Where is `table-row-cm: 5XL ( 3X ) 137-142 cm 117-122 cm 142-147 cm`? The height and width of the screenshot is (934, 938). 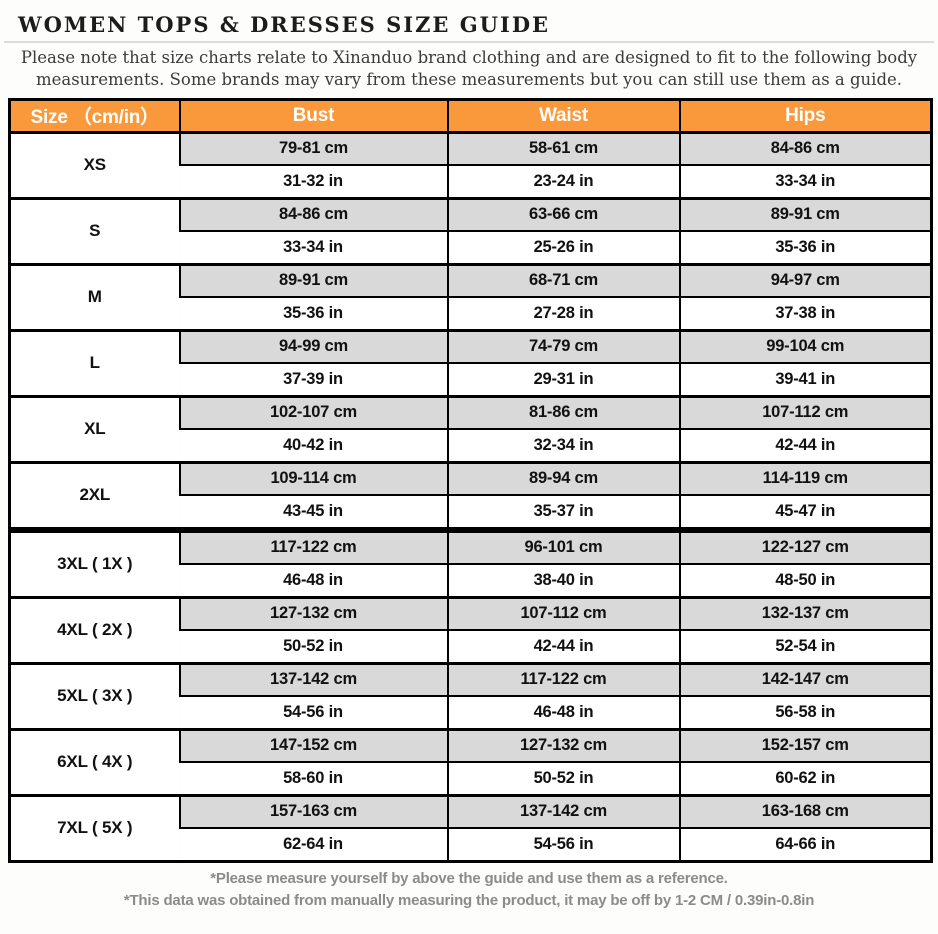 table-row-cm: 5XL ( 3X ) 137-142 cm 117-122 cm 142-147 cm is located at coordinates (470, 695).